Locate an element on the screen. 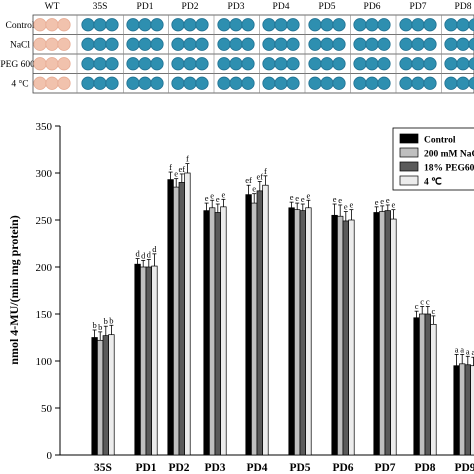  column-label: PD4 is located at coordinates (281, 7).